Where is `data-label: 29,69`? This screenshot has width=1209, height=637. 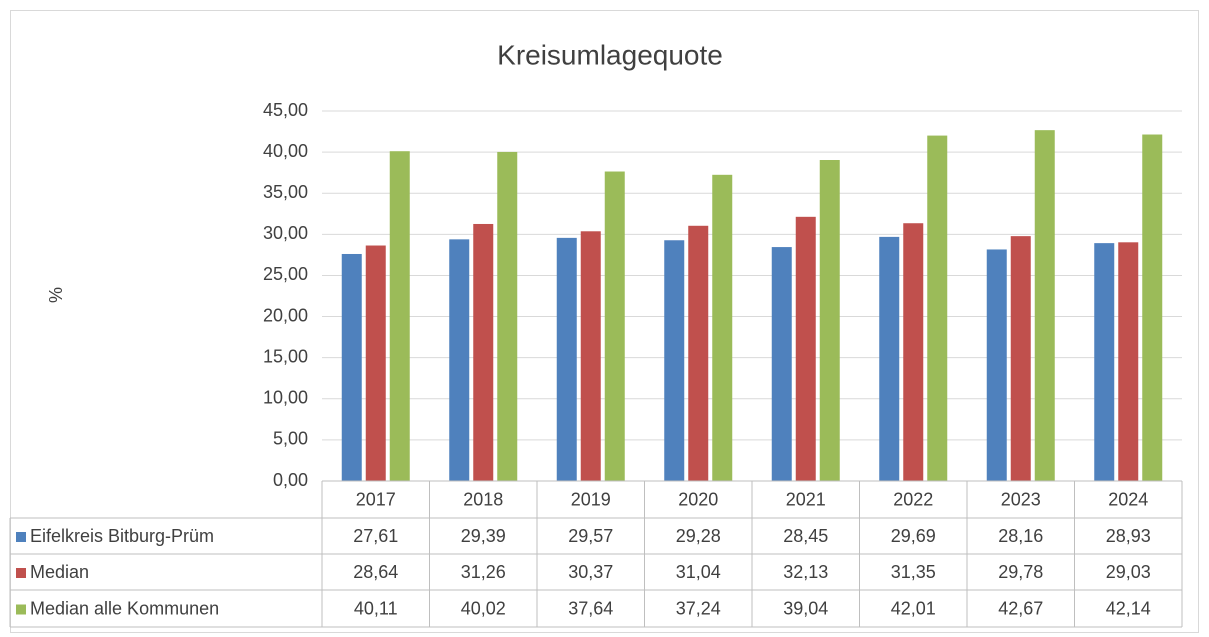
data-label: 29,69 is located at coordinates (913, 536).